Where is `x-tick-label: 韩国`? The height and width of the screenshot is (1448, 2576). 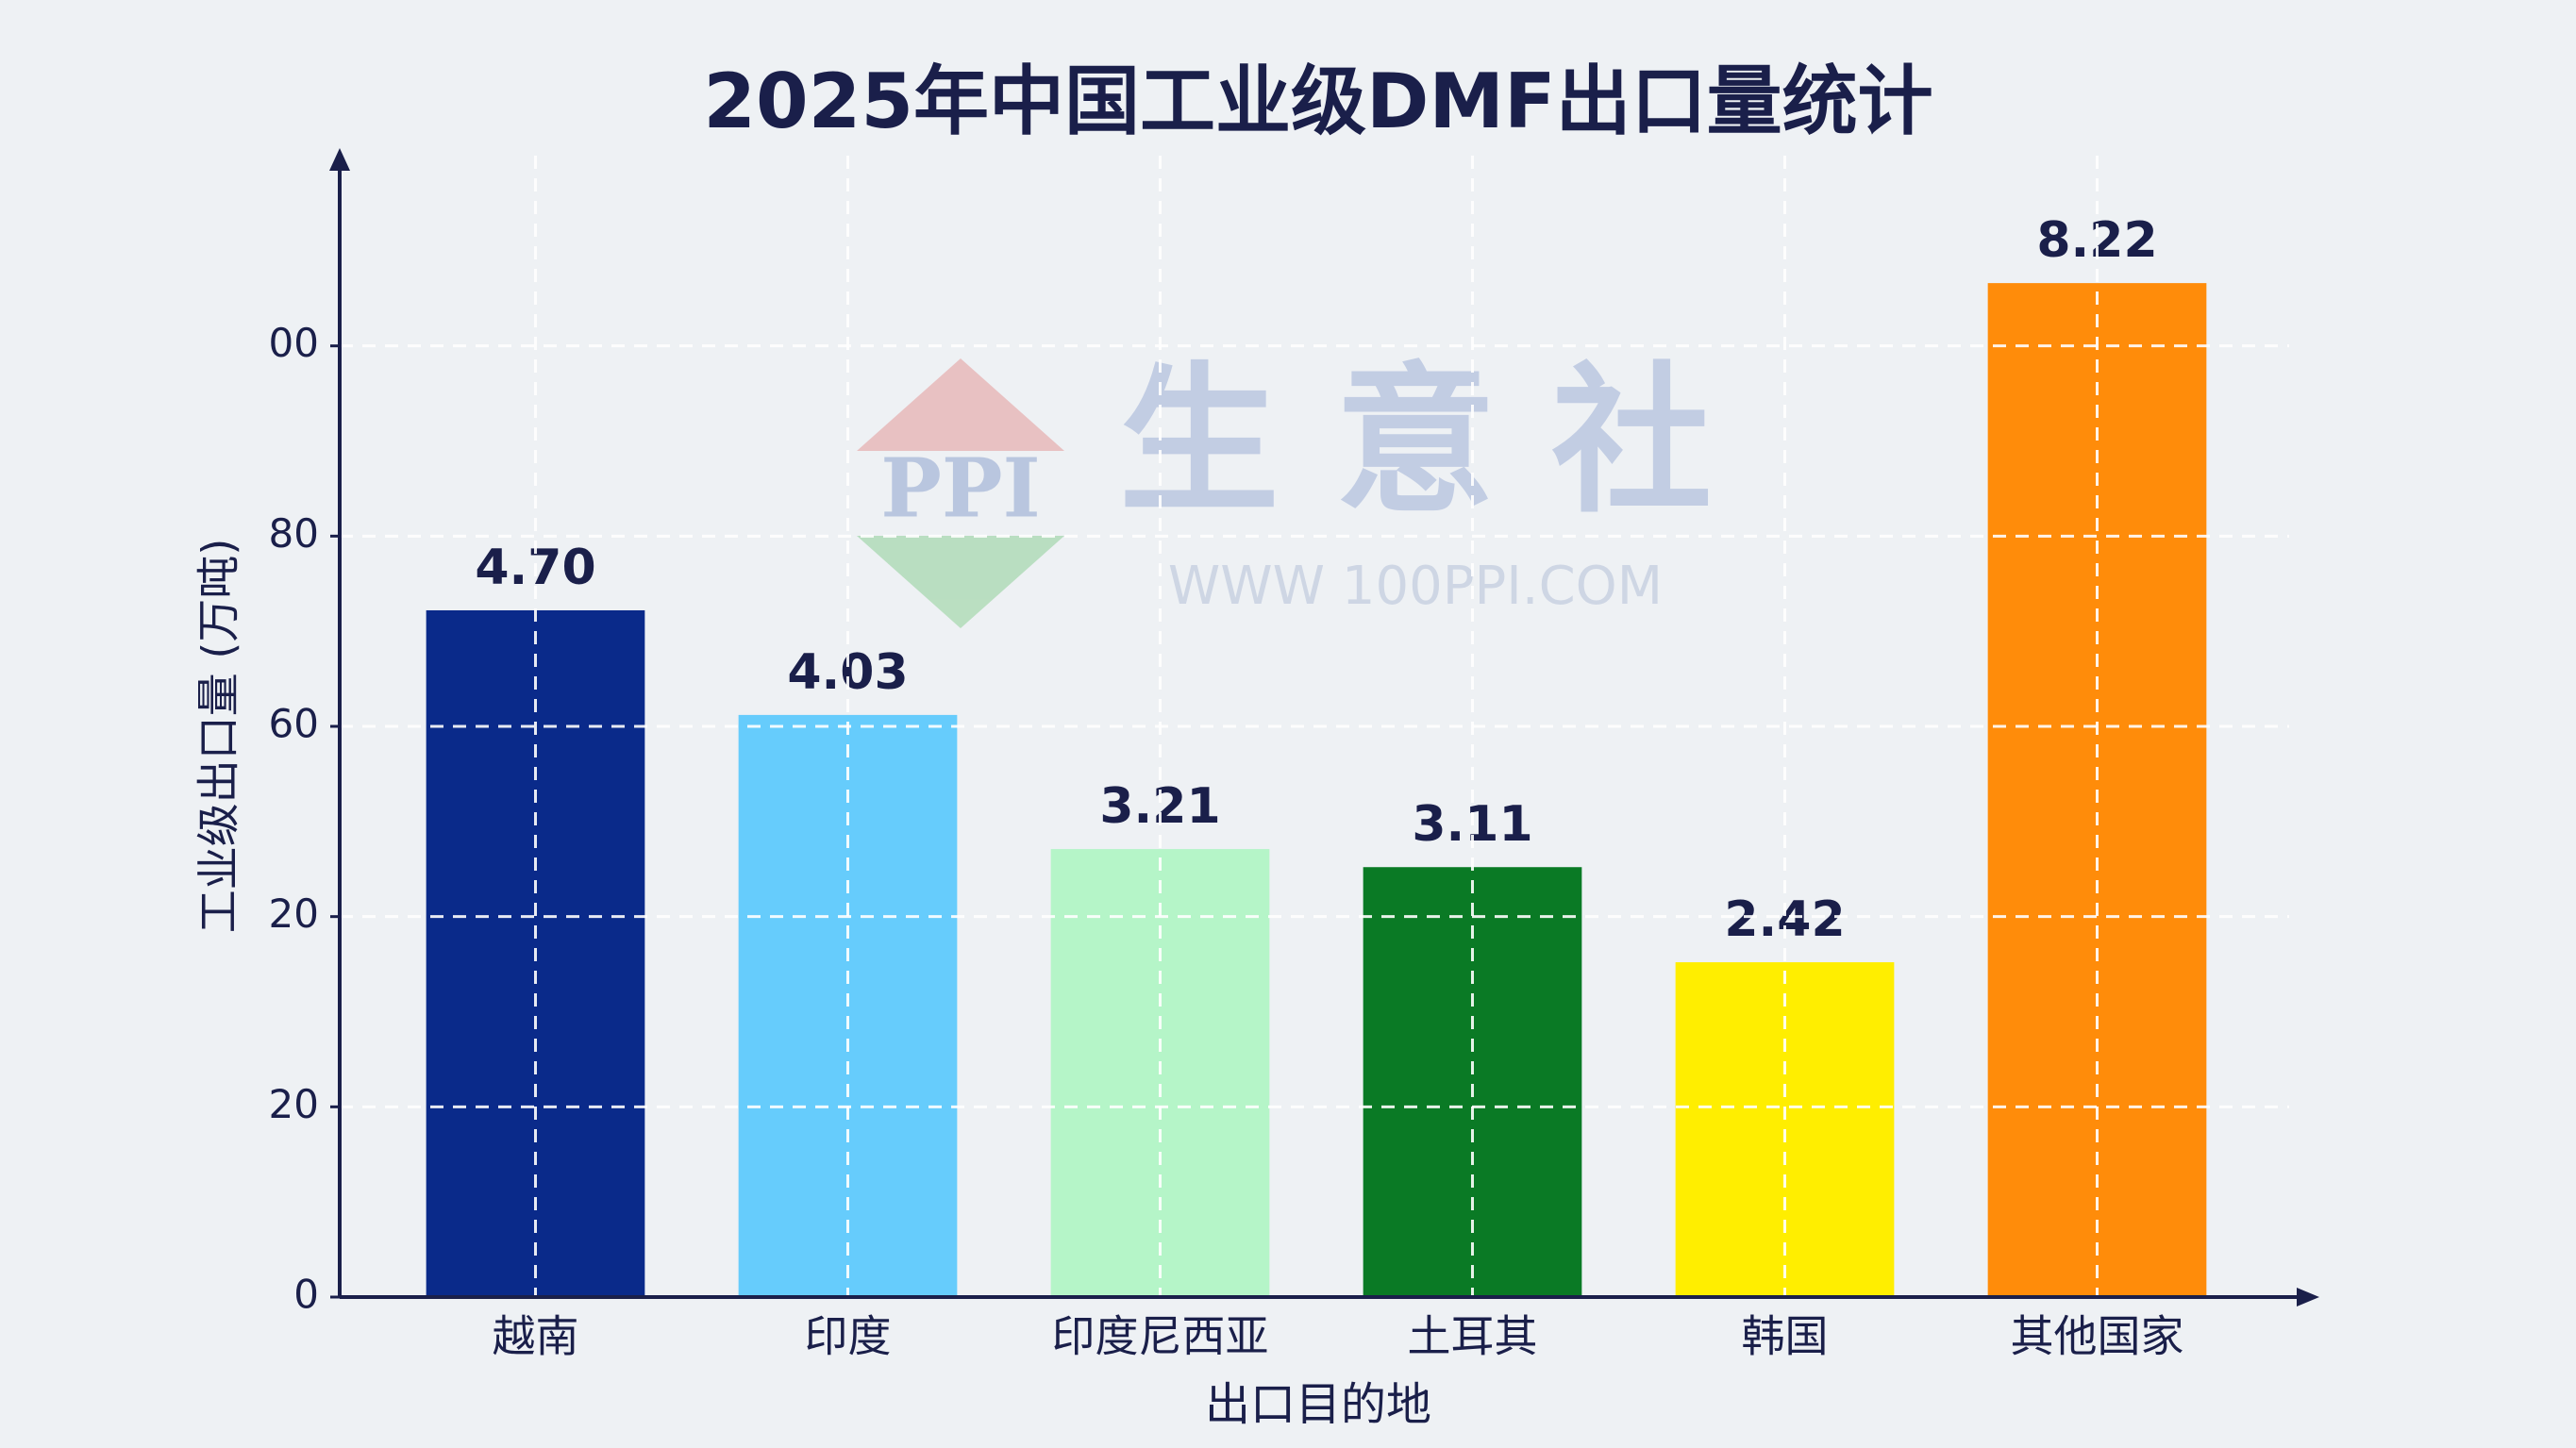
x-tick-label: 韩国 is located at coordinates (1785, 1336).